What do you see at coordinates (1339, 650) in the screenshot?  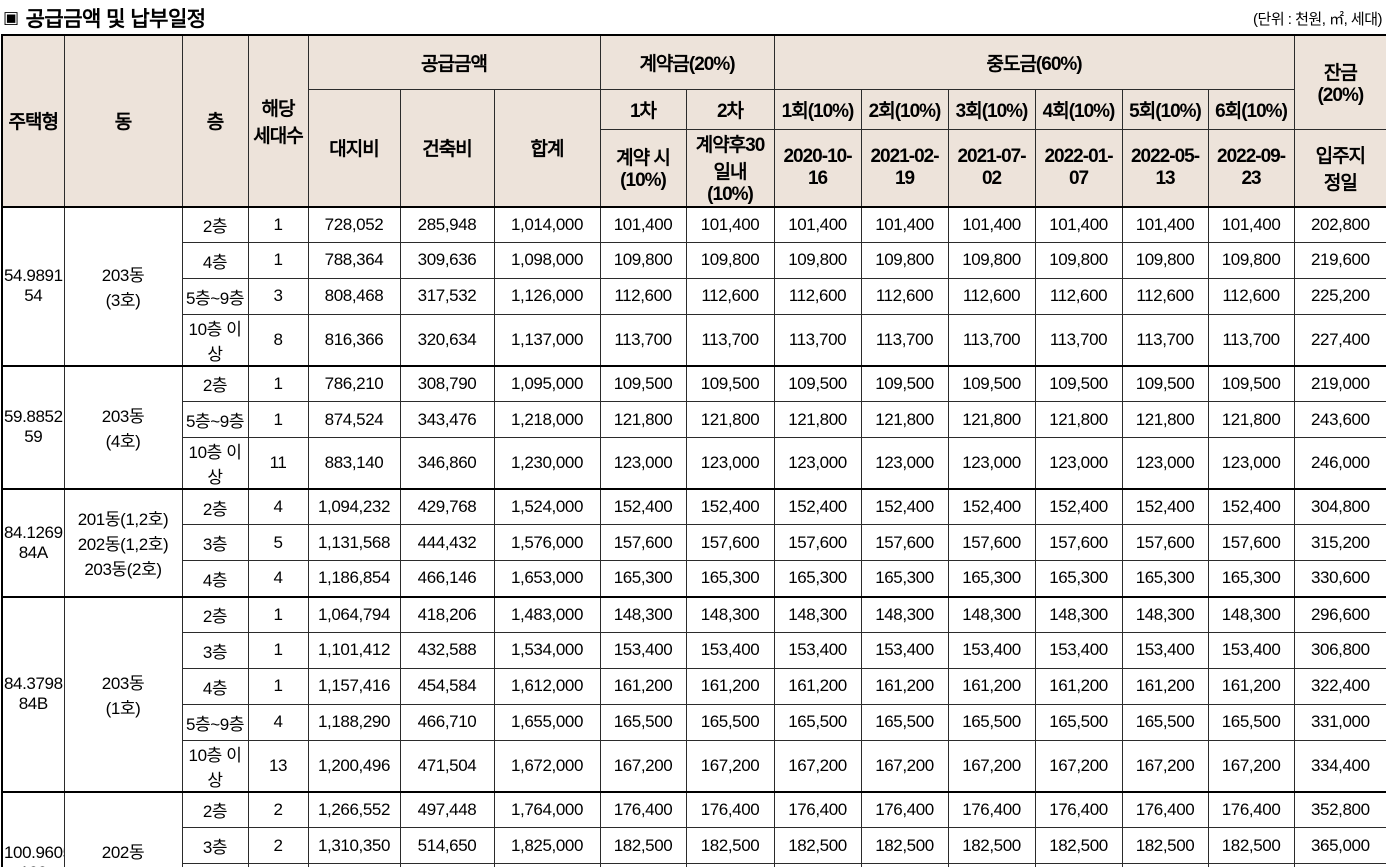 I see `balance-cell: 306,800` at bounding box center [1339, 650].